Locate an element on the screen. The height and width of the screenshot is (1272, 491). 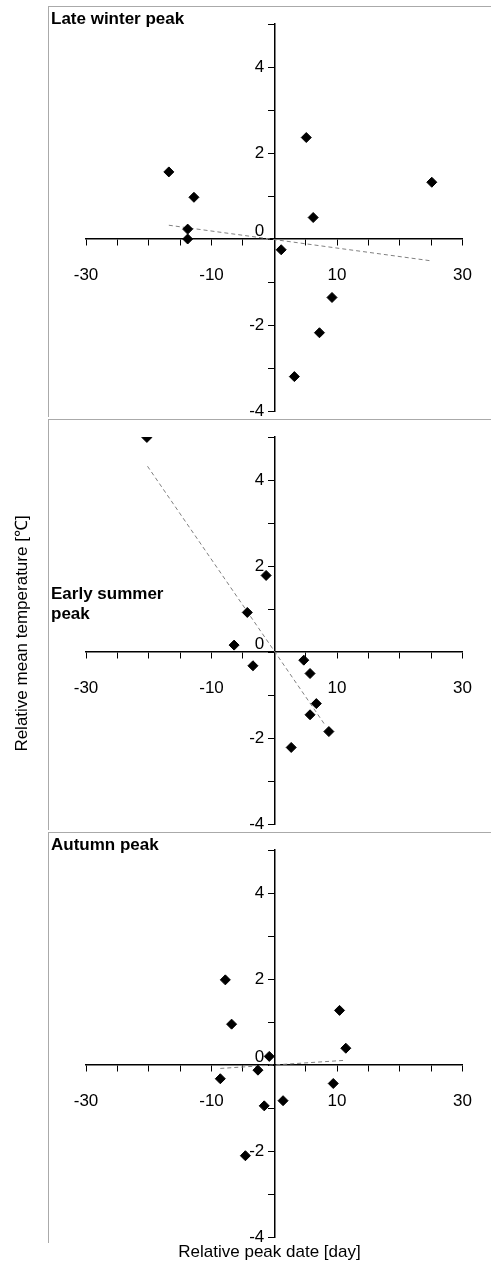
chart-title: Late winter peak is located at coordinates (118, 19).